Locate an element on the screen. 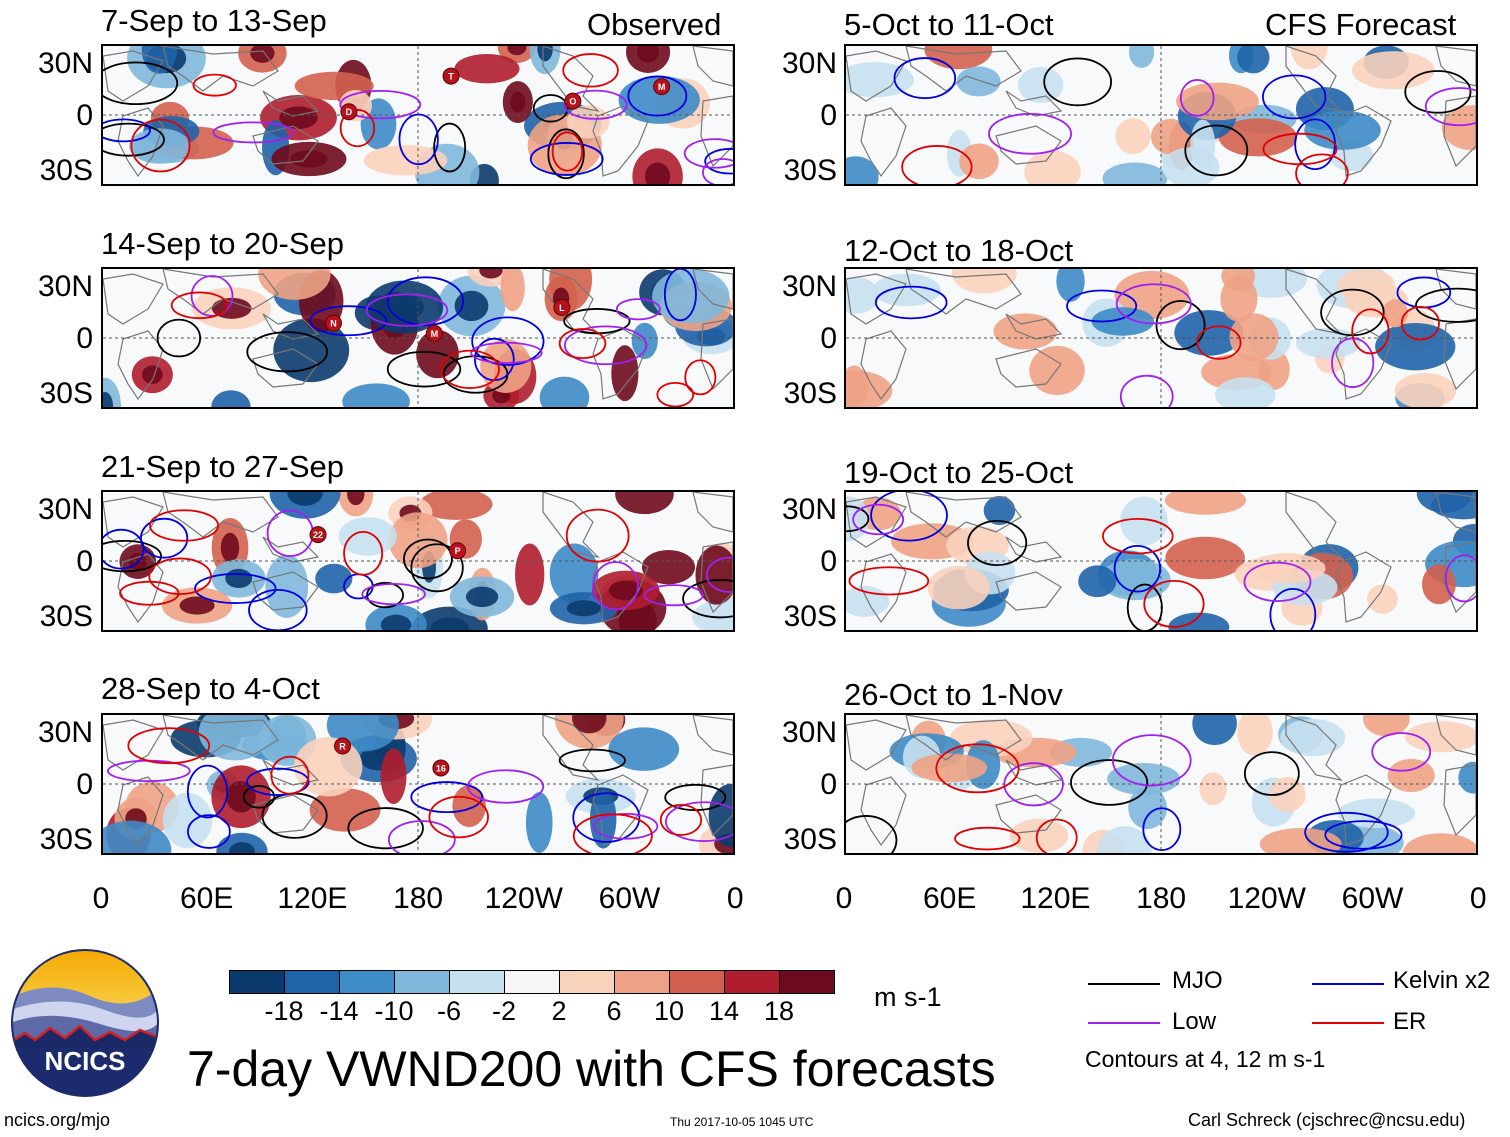  map-observed-2: N M L is located at coordinates (418, 338).